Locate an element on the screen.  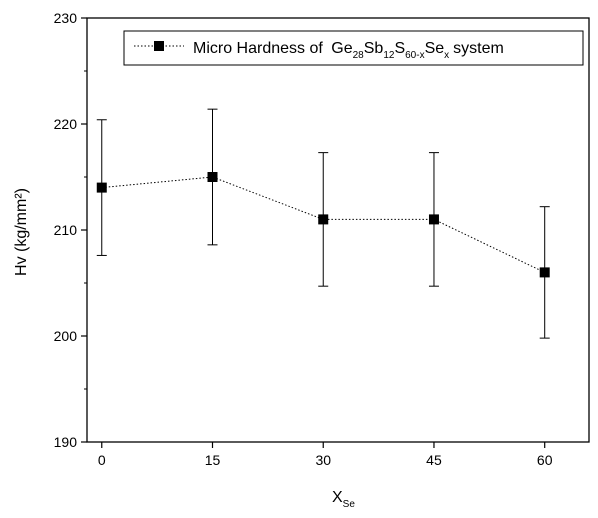
y-tick-label: 190 is located at coordinates (66, 442).